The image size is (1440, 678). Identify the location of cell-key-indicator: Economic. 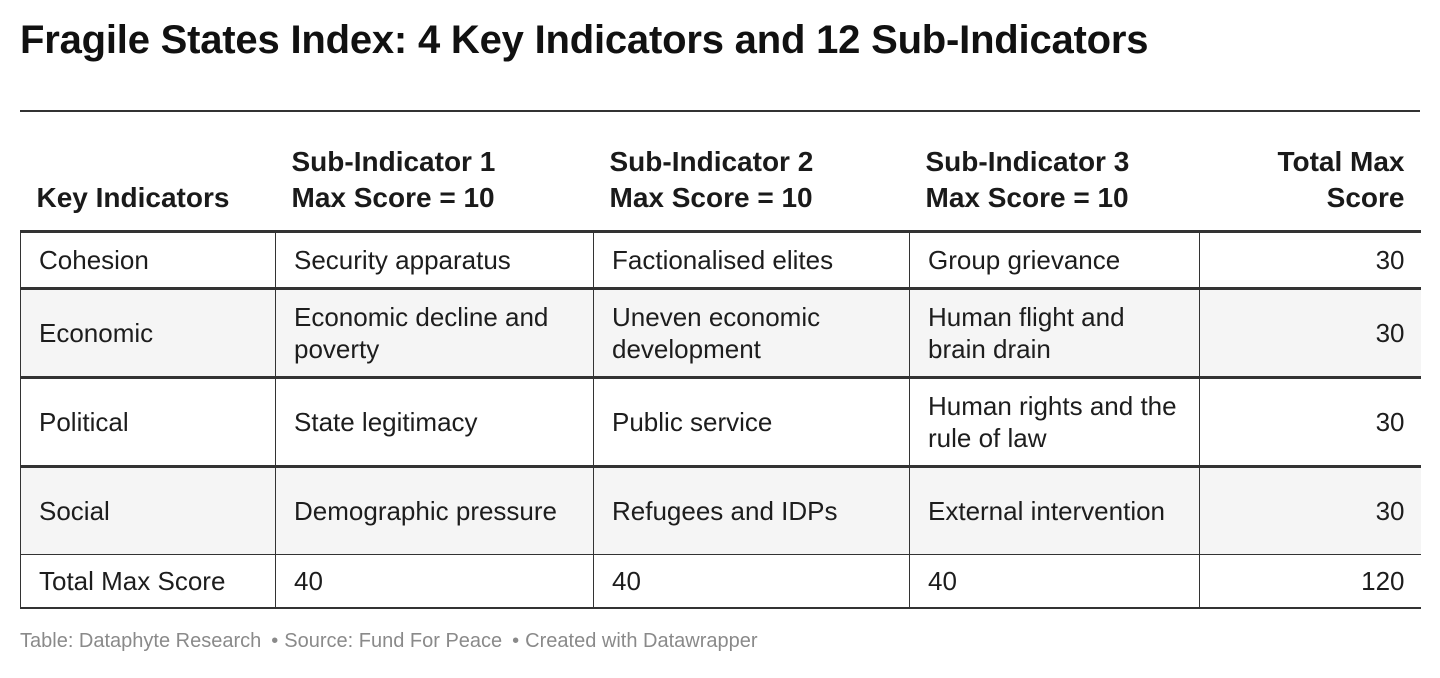
(148, 333).